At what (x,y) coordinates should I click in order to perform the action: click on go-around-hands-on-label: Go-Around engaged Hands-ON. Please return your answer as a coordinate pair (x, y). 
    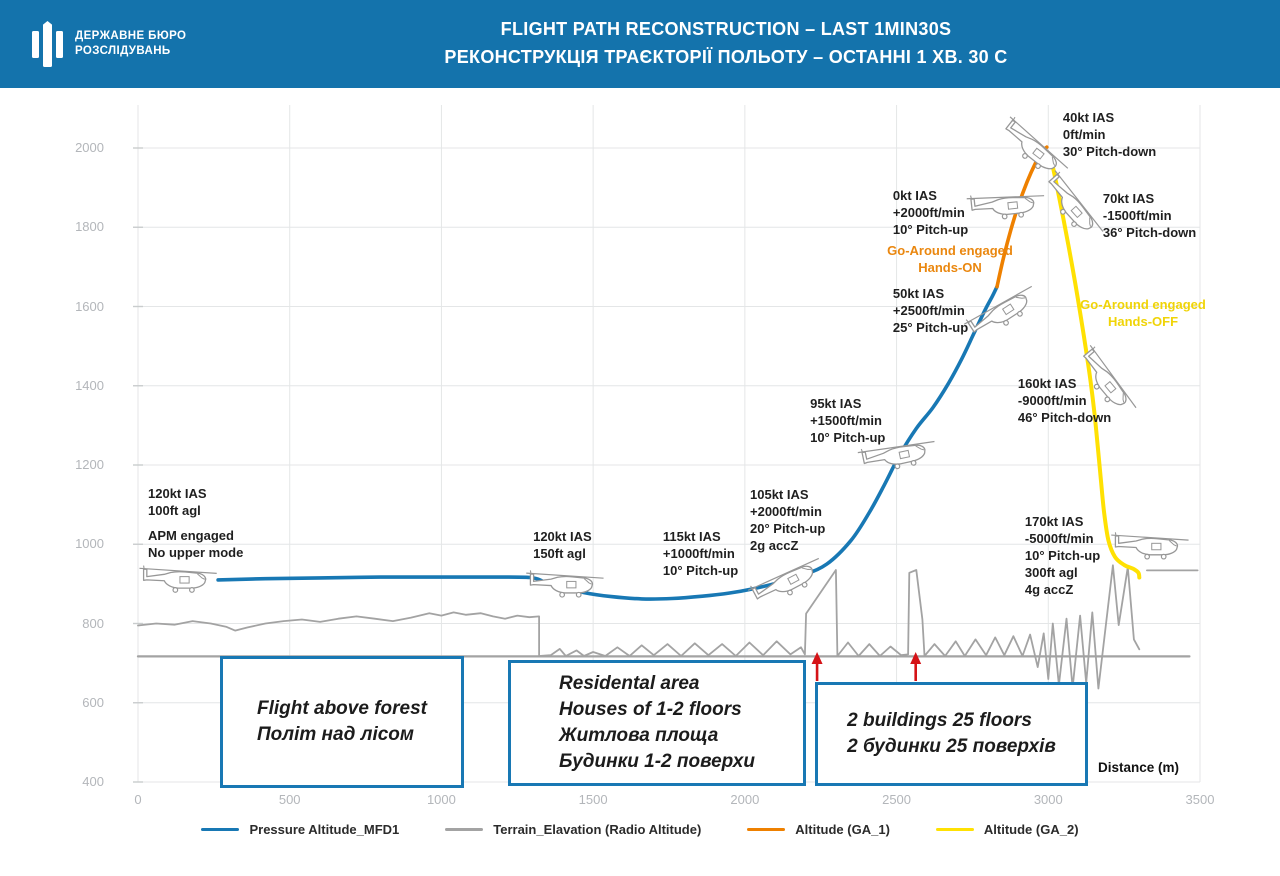
    Looking at the image, I should click on (950, 259).